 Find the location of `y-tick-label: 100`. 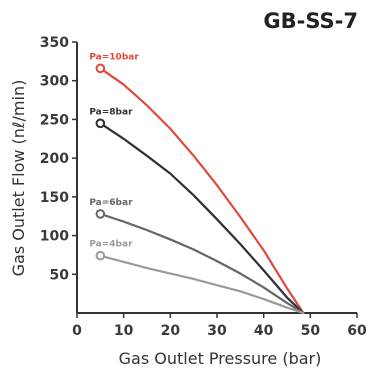

y-tick-label: 100 is located at coordinates (54, 237).